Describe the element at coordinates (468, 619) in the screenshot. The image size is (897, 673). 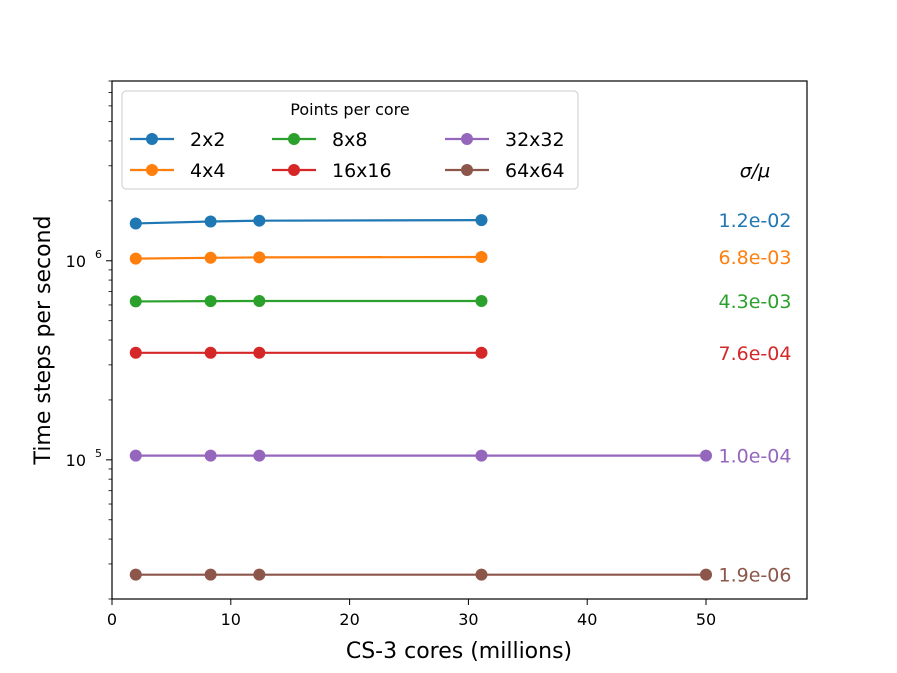
I see `x-tick-label: 30` at that location.